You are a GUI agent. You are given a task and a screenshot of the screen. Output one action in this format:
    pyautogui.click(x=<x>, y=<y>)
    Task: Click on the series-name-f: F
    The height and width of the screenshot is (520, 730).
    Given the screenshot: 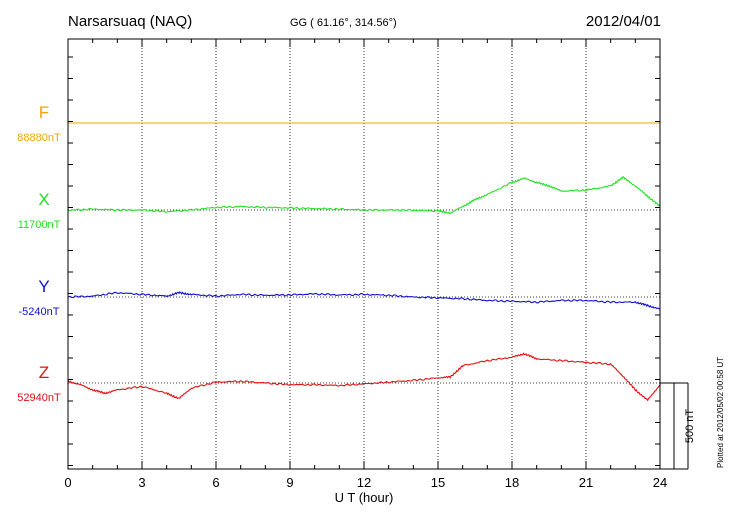 What is the action you would take?
    pyautogui.click(x=44, y=112)
    